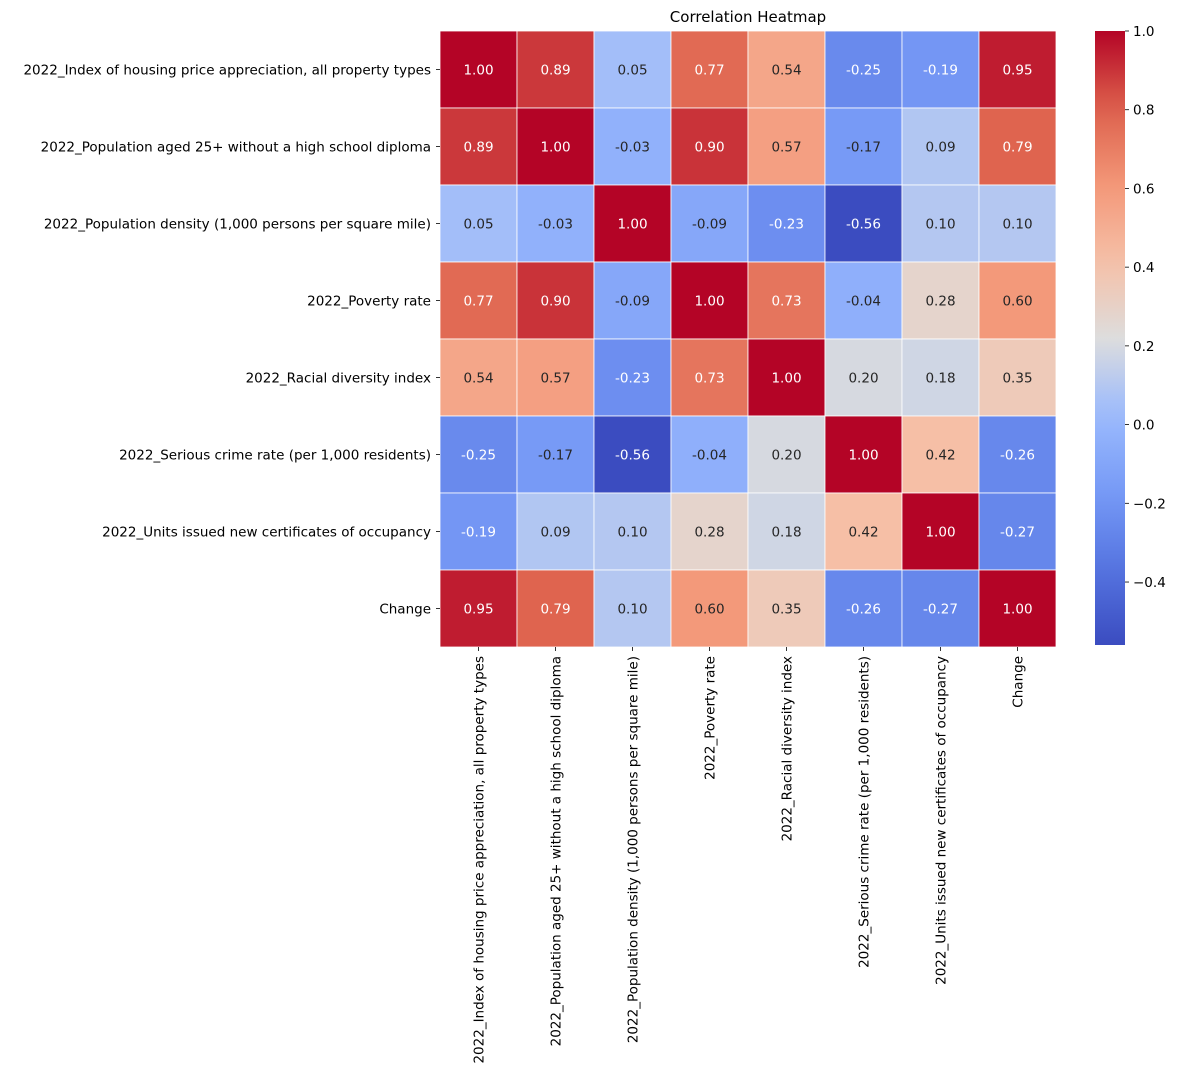 This screenshot has width=1178, height=1085. I want to click on cell-value-5-0: -0.25, so click(478, 456).